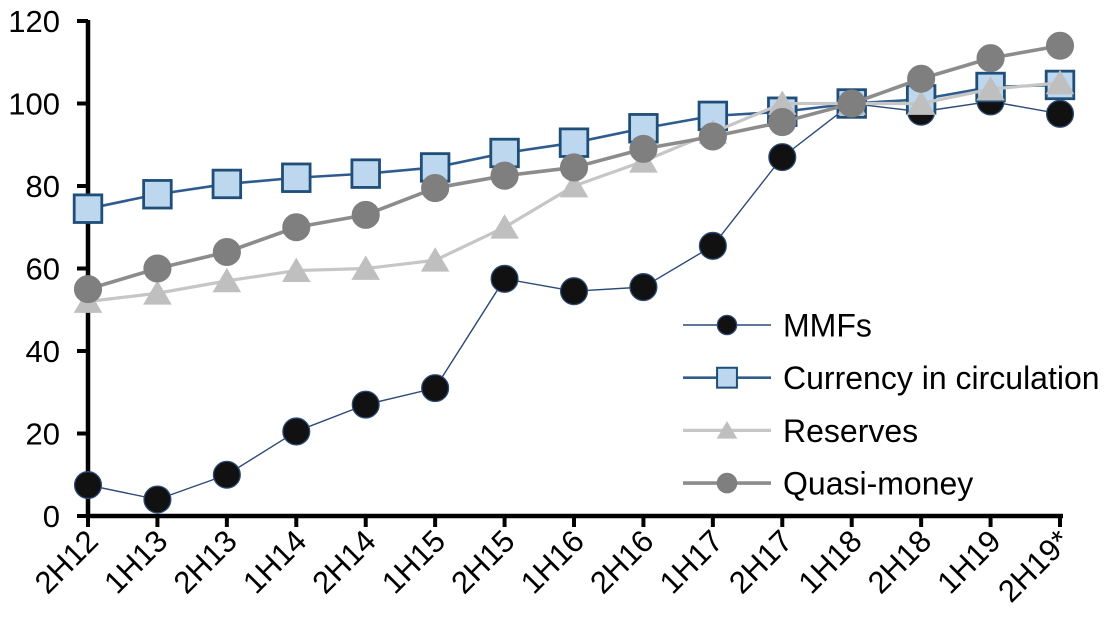 The width and height of the screenshot is (1119, 640). I want to click on legend-item-reserves: Reserves, so click(800, 431).